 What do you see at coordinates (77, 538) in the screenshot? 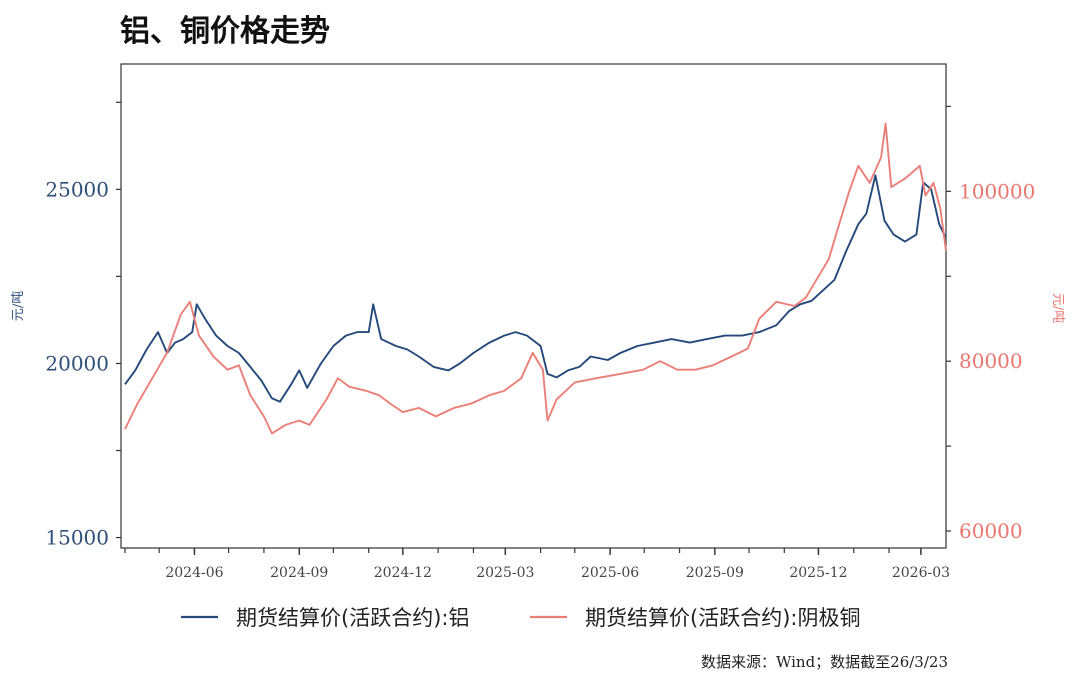
I see `y-left-tick-label: 15000` at bounding box center [77, 538].